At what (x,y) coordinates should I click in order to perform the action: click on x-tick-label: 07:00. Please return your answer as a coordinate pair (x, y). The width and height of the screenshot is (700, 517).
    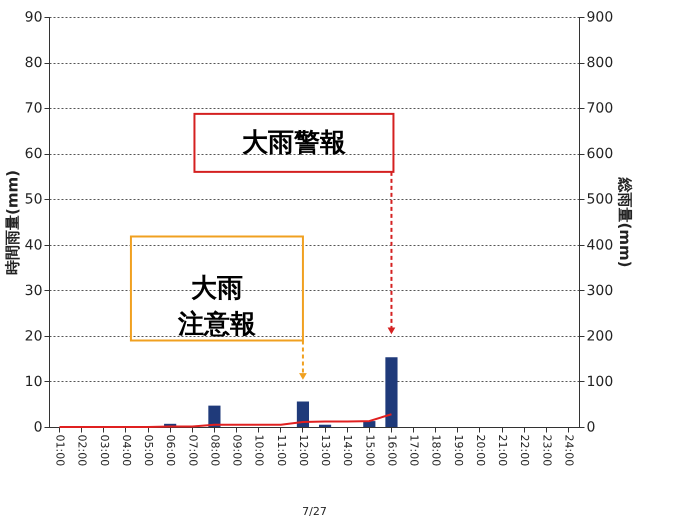
    Looking at the image, I should click on (193, 450).